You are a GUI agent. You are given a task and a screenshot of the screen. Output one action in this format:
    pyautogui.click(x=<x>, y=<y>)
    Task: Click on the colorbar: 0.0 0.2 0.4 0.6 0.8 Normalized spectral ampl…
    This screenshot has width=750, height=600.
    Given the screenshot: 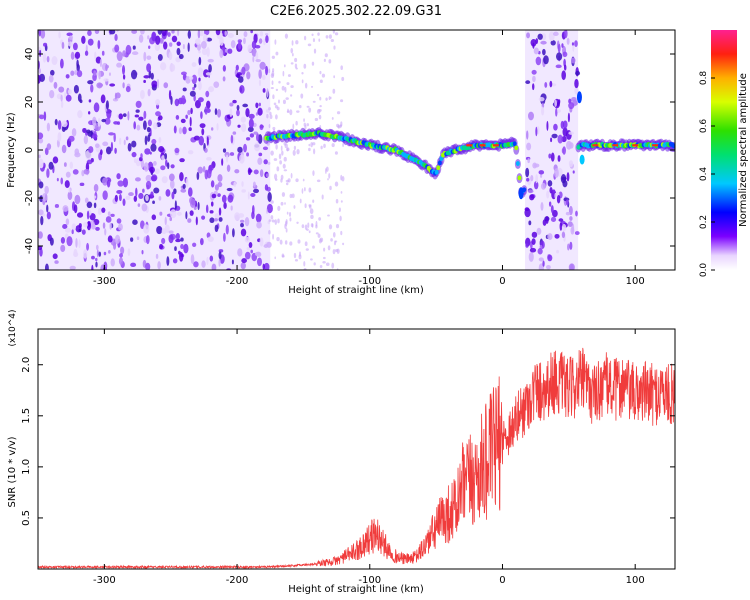 What is the action you would take?
    pyautogui.click(x=724, y=153)
    